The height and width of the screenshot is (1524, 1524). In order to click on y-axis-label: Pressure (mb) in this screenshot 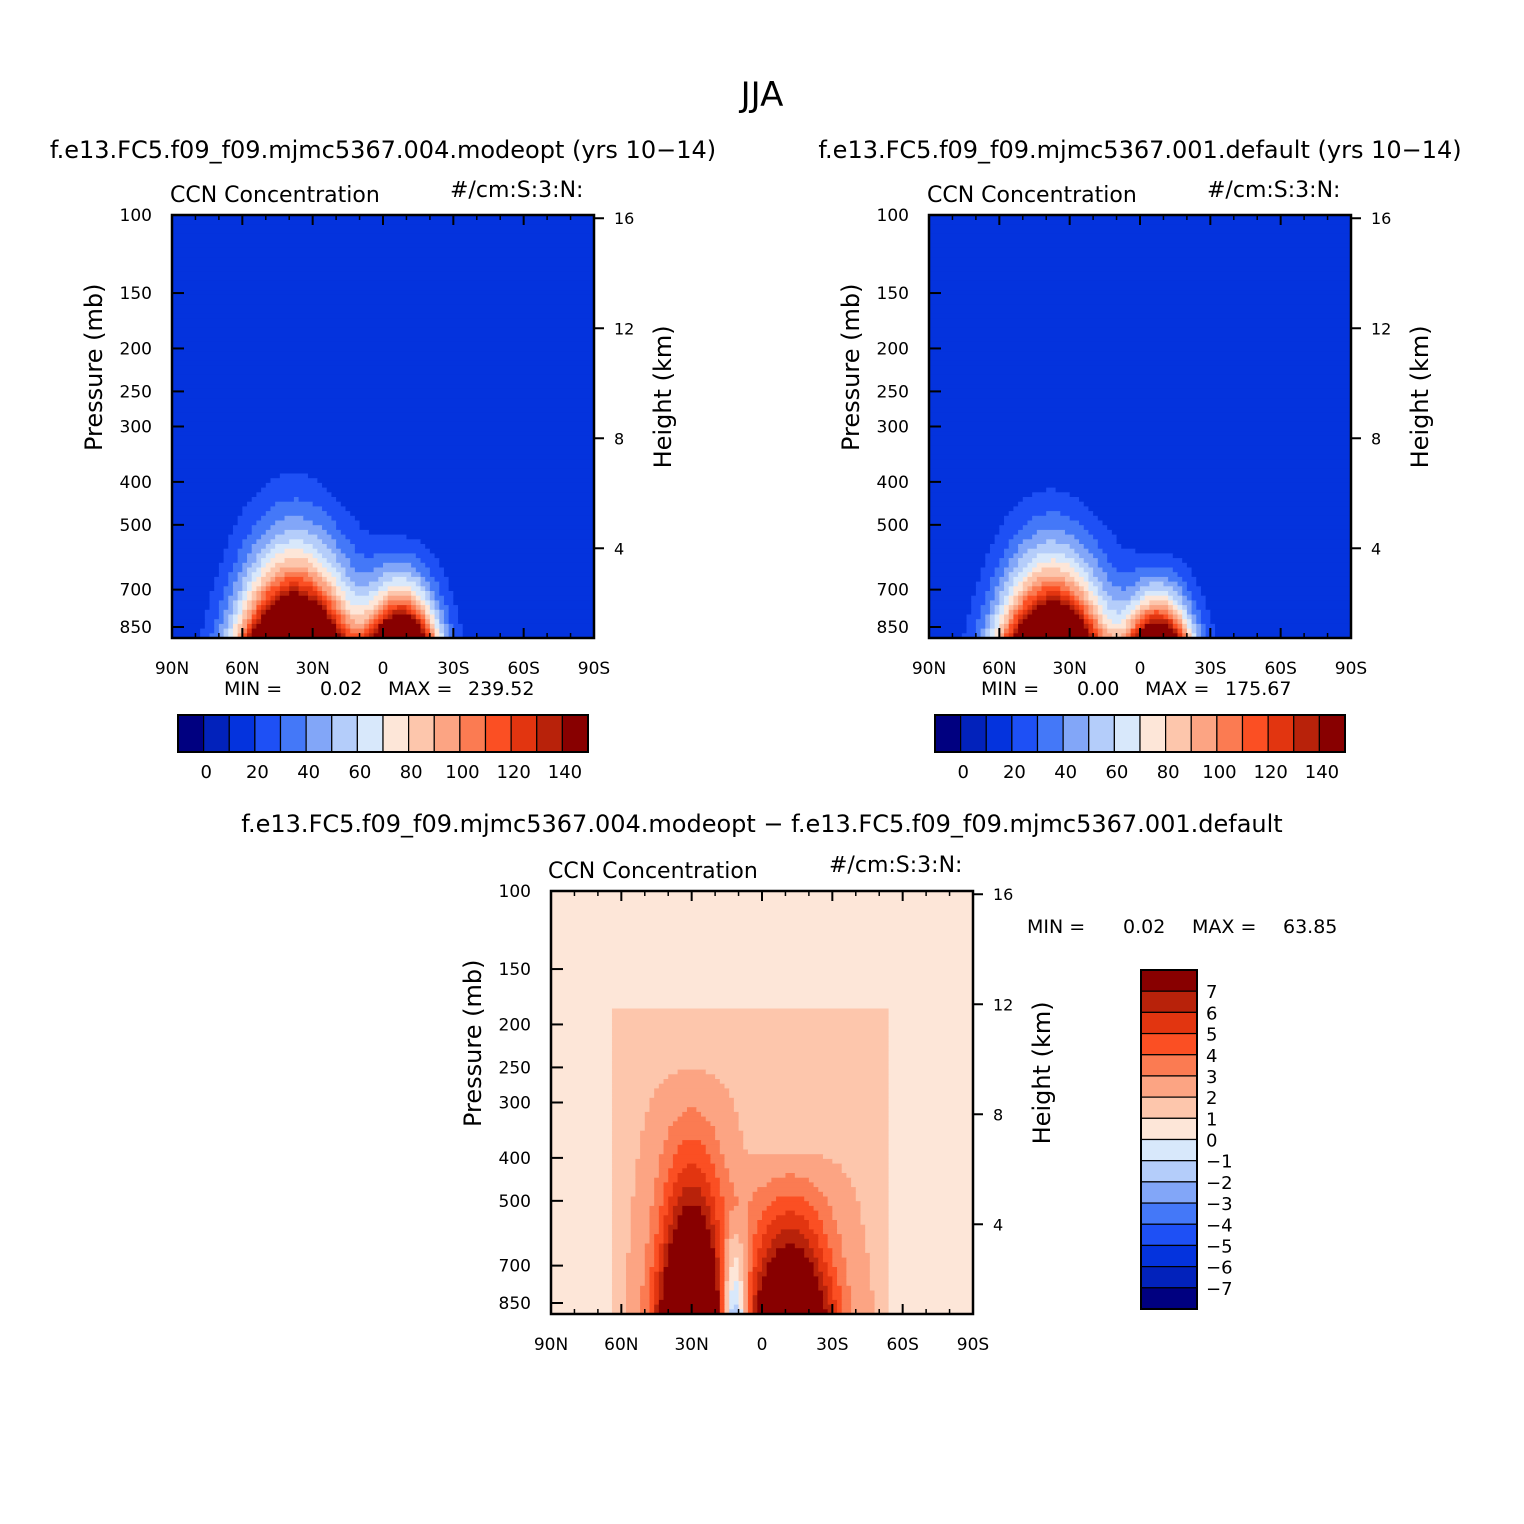, I will do `click(94, 367)`.